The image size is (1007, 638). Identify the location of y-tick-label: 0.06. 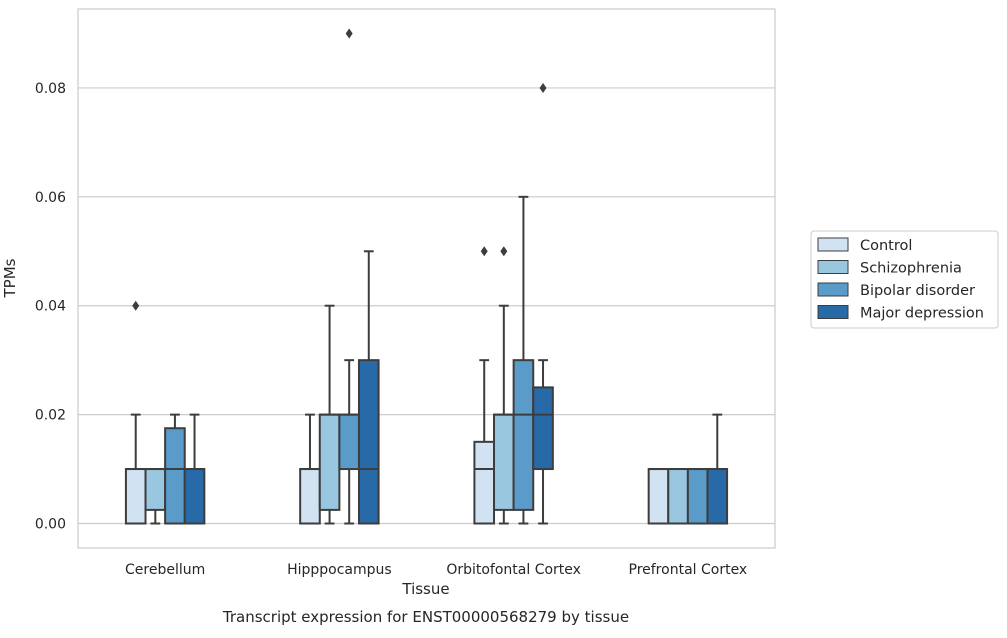
(50, 198).